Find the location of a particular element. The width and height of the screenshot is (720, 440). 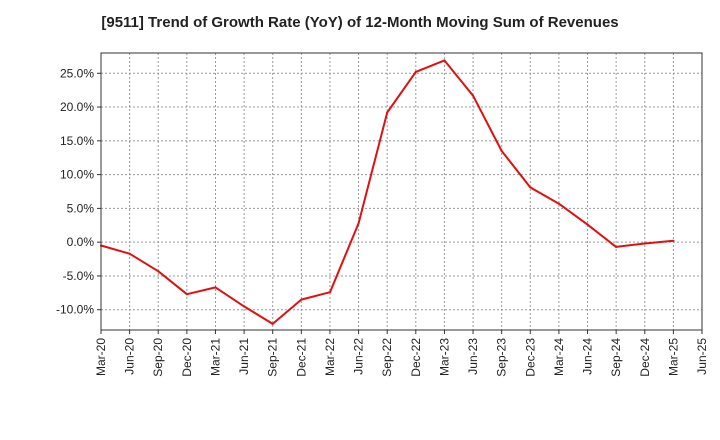

x-tick-label: Sep-21 is located at coordinates (273, 357).